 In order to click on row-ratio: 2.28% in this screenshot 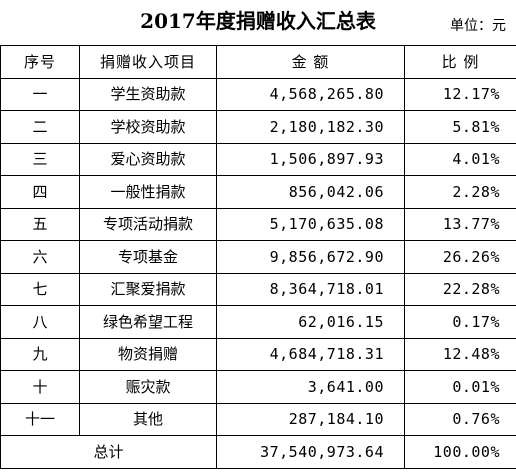, I will do `click(460, 192)`.